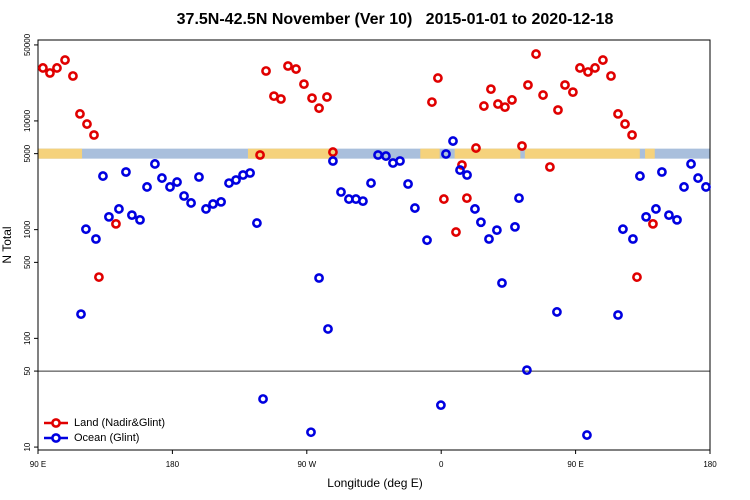  Describe the element at coordinates (27, 262) in the screenshot. I see `y-tick-label: 500` at that location.